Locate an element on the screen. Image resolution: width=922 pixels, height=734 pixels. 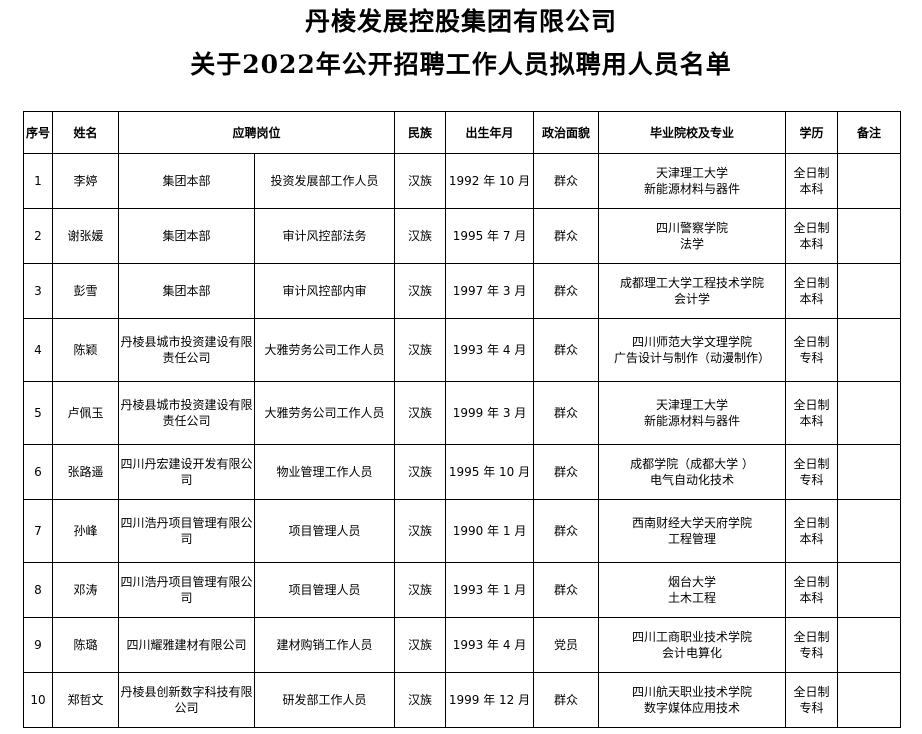
header-name: 姓名 is located at coordinates (85, 132).